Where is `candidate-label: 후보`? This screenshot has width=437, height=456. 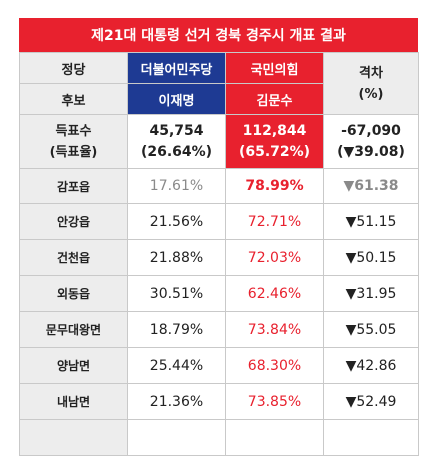 candidate-label: 후보 is located at coordinates (73, 99).